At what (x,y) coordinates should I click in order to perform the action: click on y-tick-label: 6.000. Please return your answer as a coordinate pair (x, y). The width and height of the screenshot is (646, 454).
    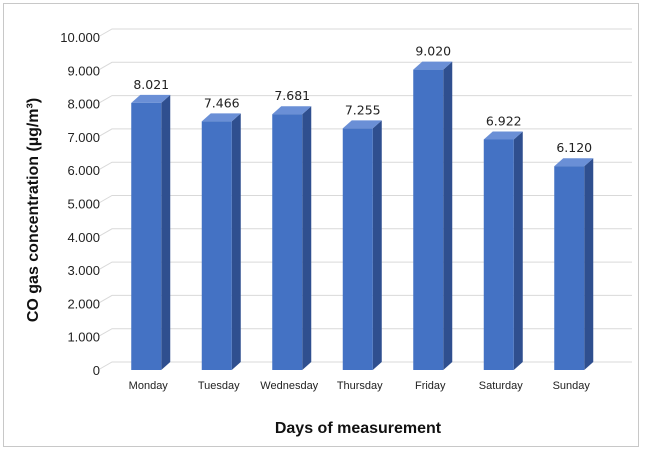
    Looking at the image, I should click on (83, 170).